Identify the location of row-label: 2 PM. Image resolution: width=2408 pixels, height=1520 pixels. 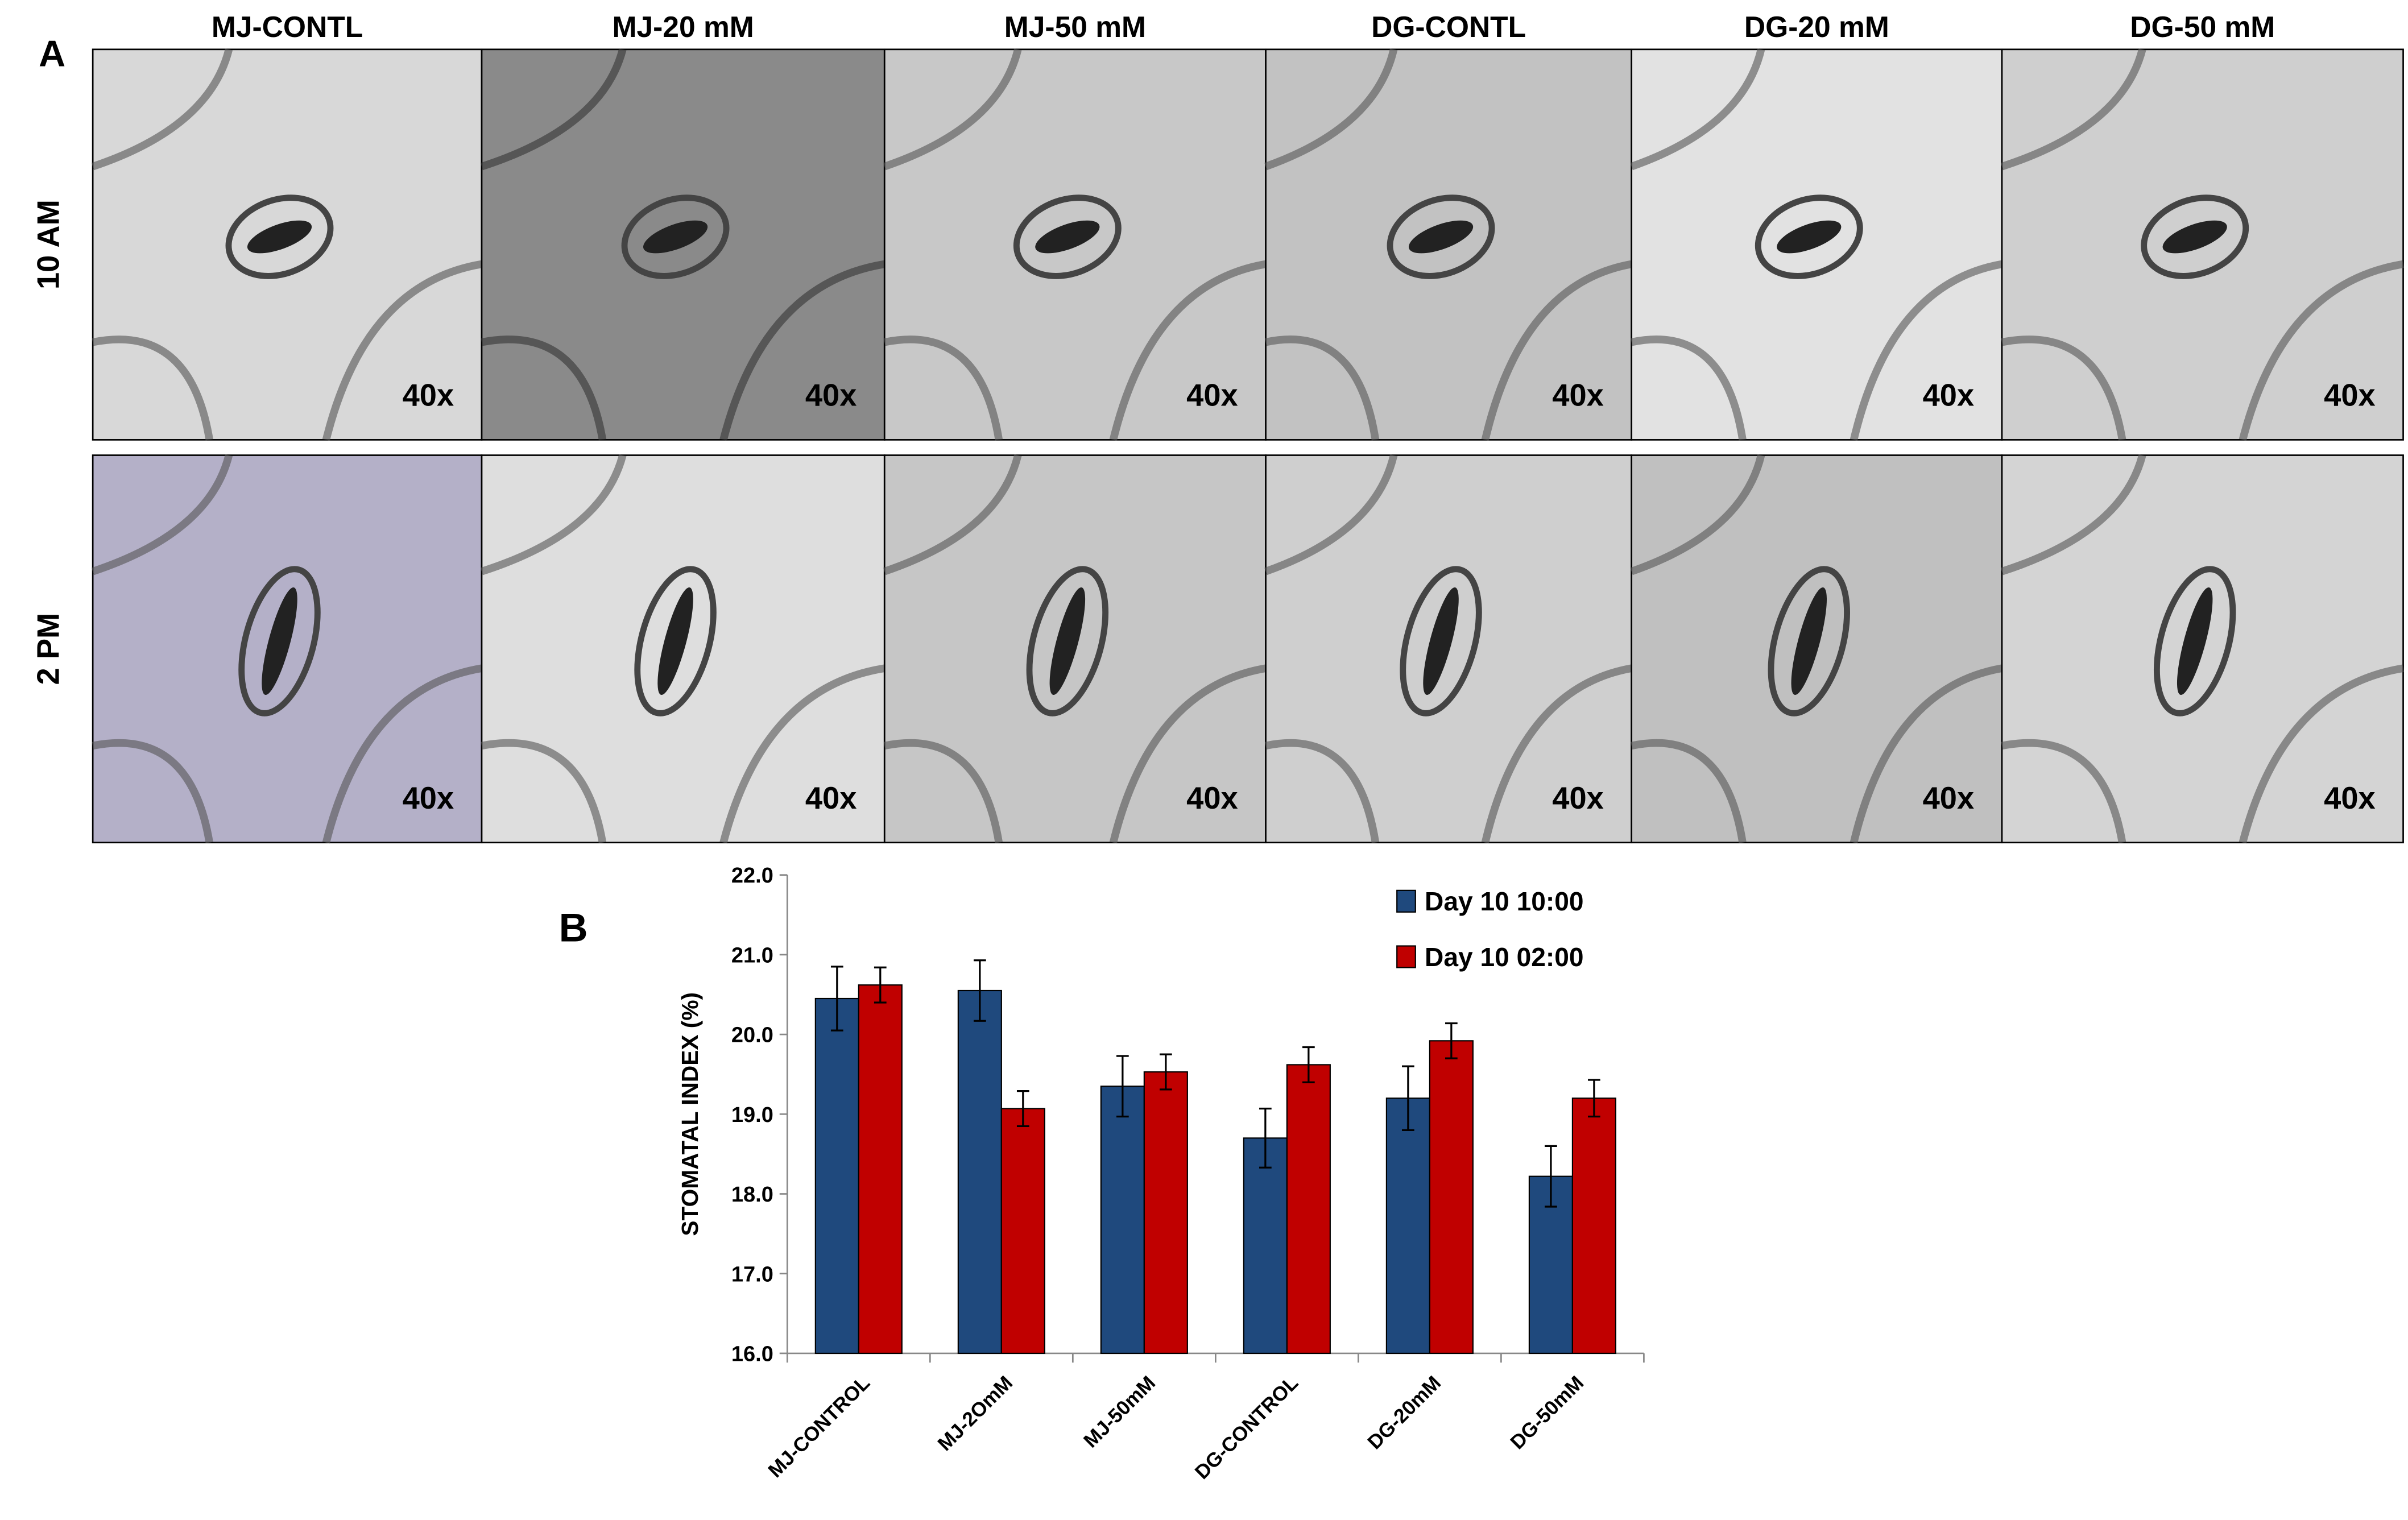
(48, 649).